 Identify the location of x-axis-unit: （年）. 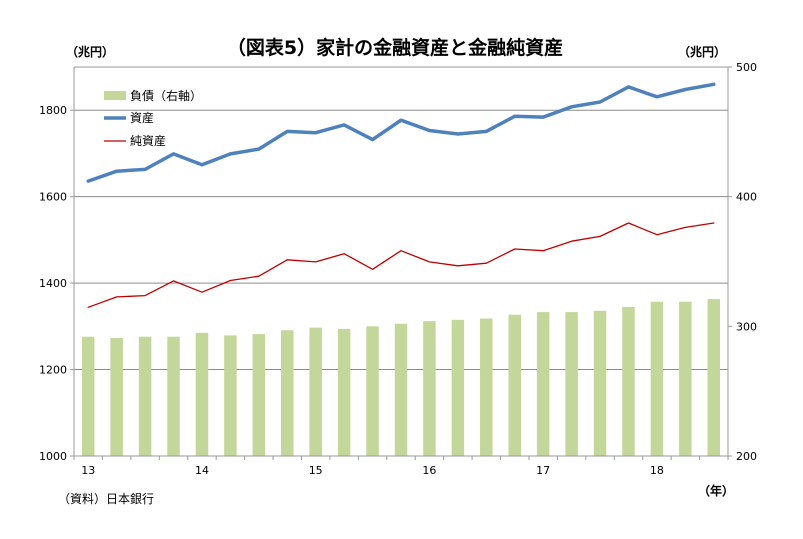
(716, 490).